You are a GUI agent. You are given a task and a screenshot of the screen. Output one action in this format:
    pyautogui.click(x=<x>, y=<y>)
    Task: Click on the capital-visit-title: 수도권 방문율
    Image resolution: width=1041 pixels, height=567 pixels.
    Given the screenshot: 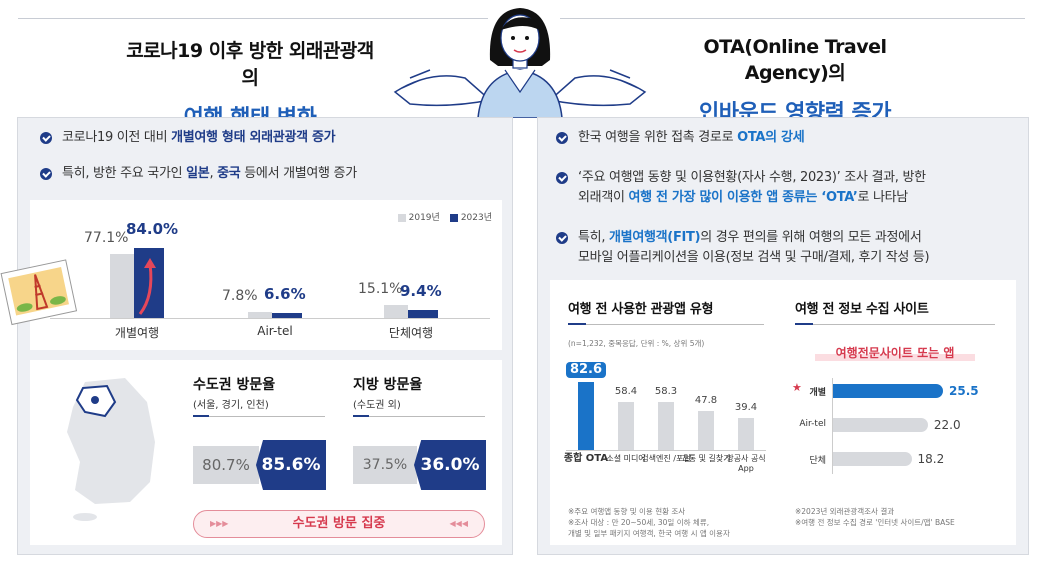 What is the action you would take?
    pyautogui.click(x=234, y=384)
    